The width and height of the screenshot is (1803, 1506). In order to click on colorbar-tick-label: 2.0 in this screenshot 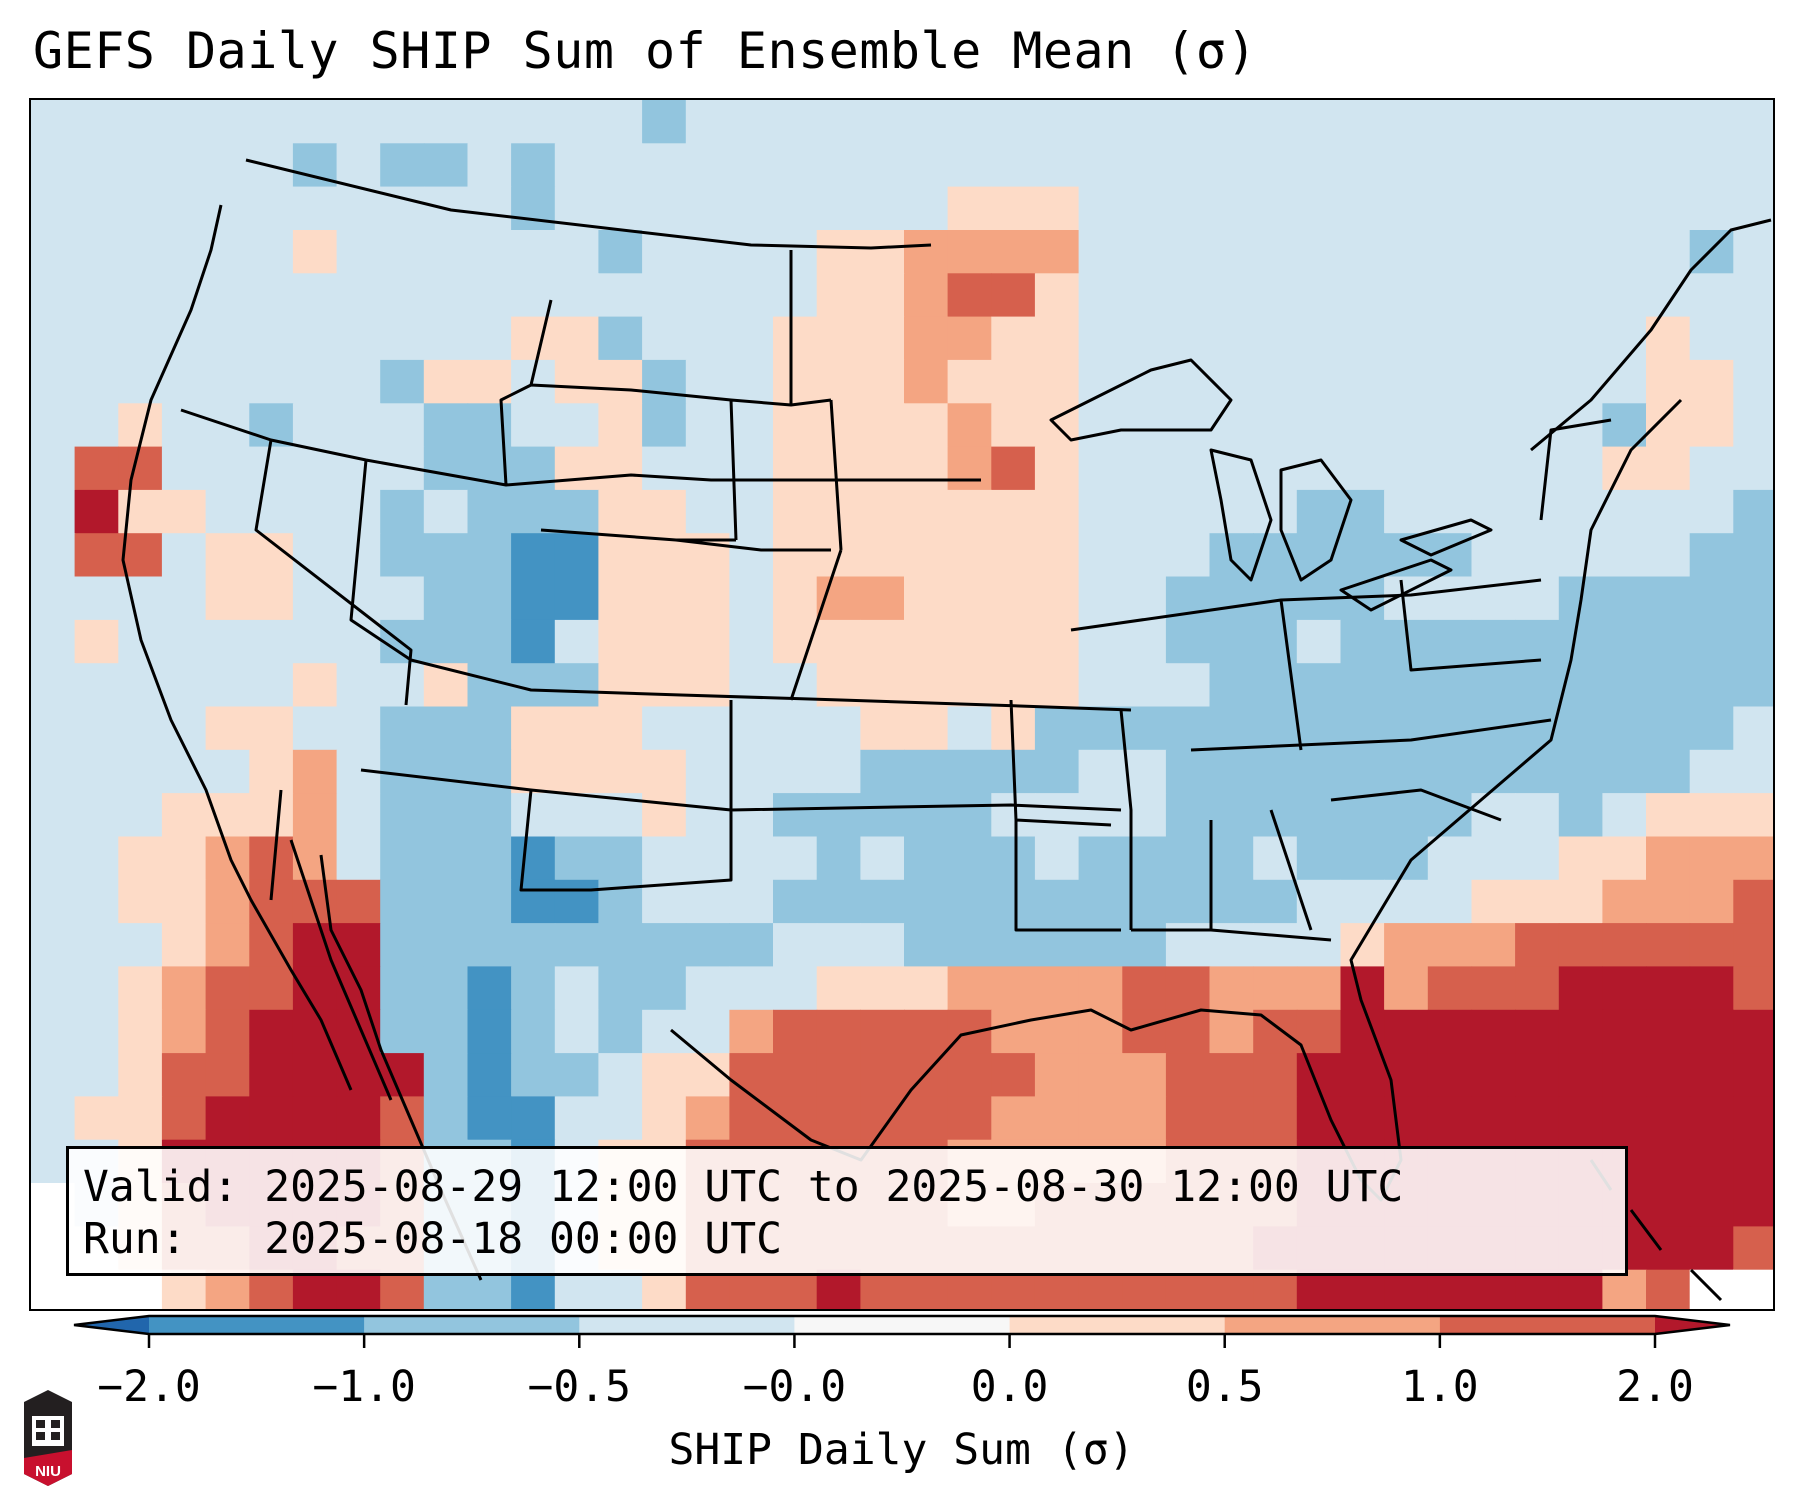, I will do `click(1655, 1387)`.